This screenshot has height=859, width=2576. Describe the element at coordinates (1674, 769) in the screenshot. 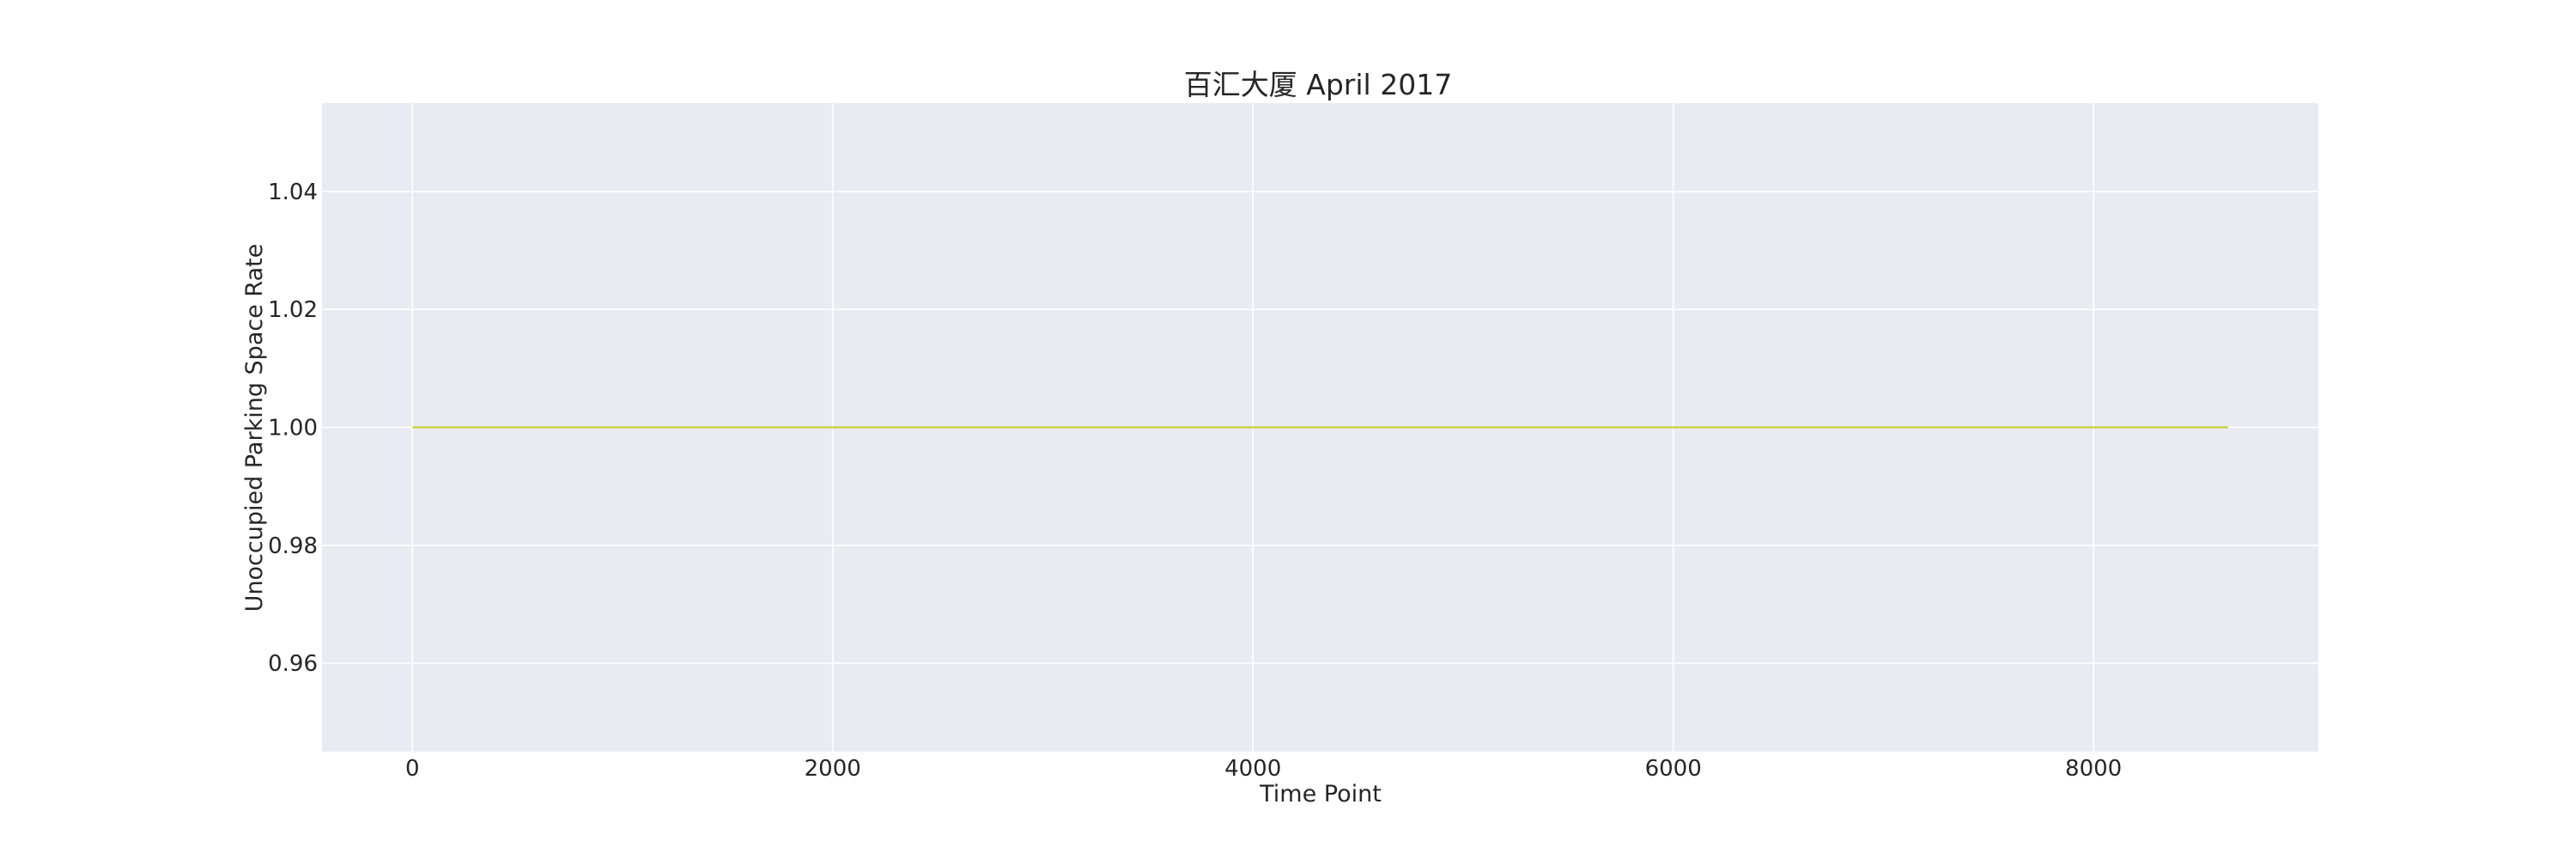

I see `x-tick-label: 6000` at that location.